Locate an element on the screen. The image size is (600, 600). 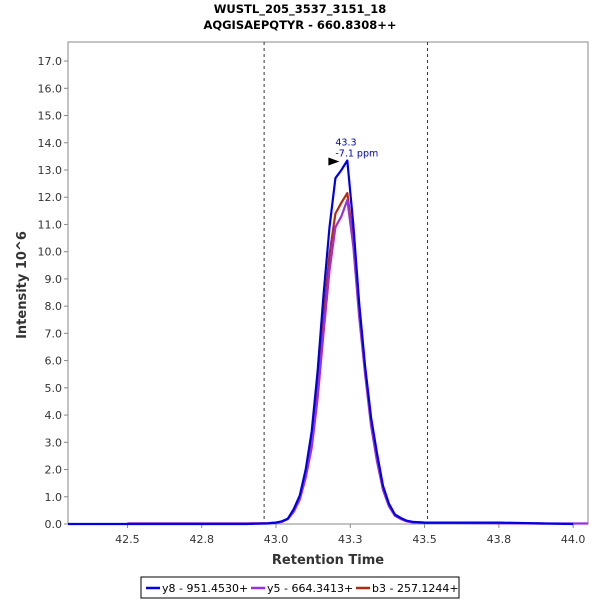
peak-rt-label: 43.3 is located at coordinates (345, 142).